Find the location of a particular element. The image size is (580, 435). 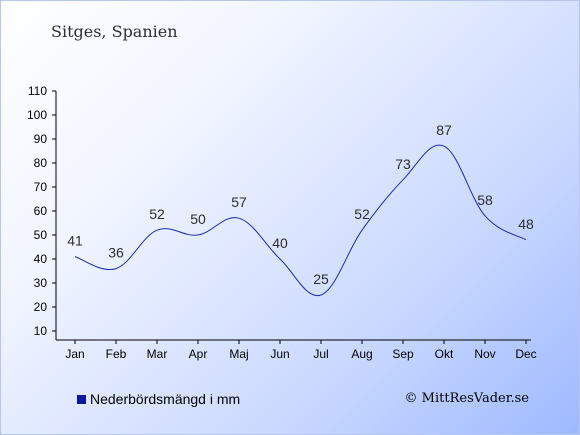

x-tick-label: Dec is located at coordinates (525, 354).